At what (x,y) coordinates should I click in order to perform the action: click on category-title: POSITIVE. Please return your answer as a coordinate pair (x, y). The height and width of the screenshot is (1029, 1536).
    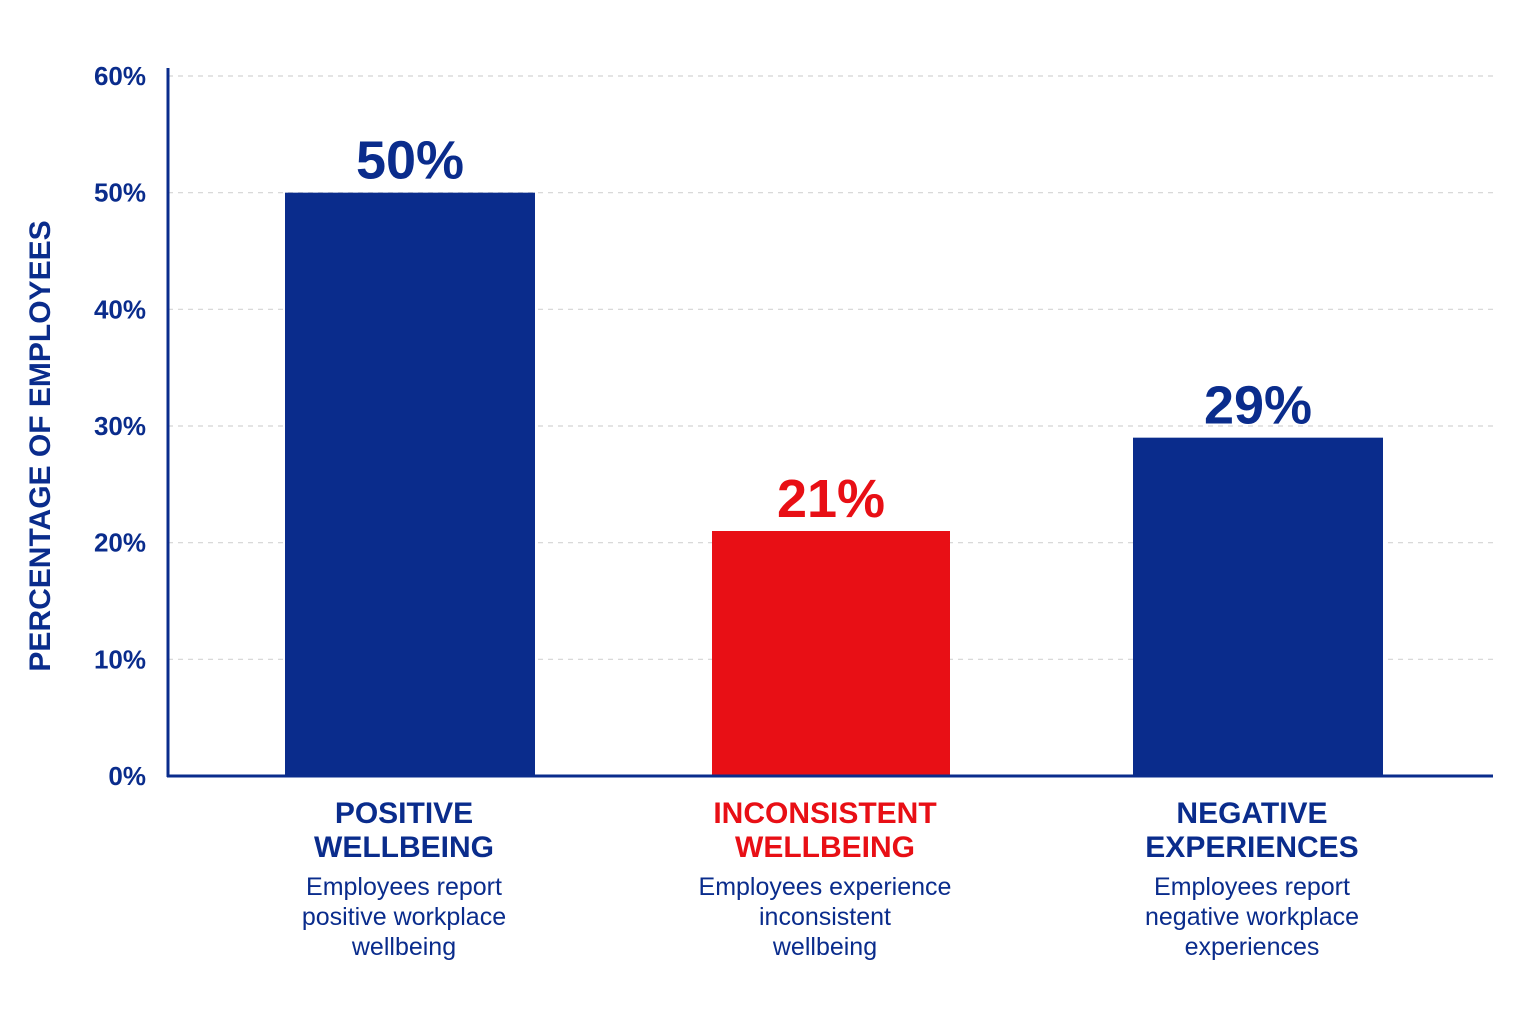
    Looking at the image, I should click on (404, 813).